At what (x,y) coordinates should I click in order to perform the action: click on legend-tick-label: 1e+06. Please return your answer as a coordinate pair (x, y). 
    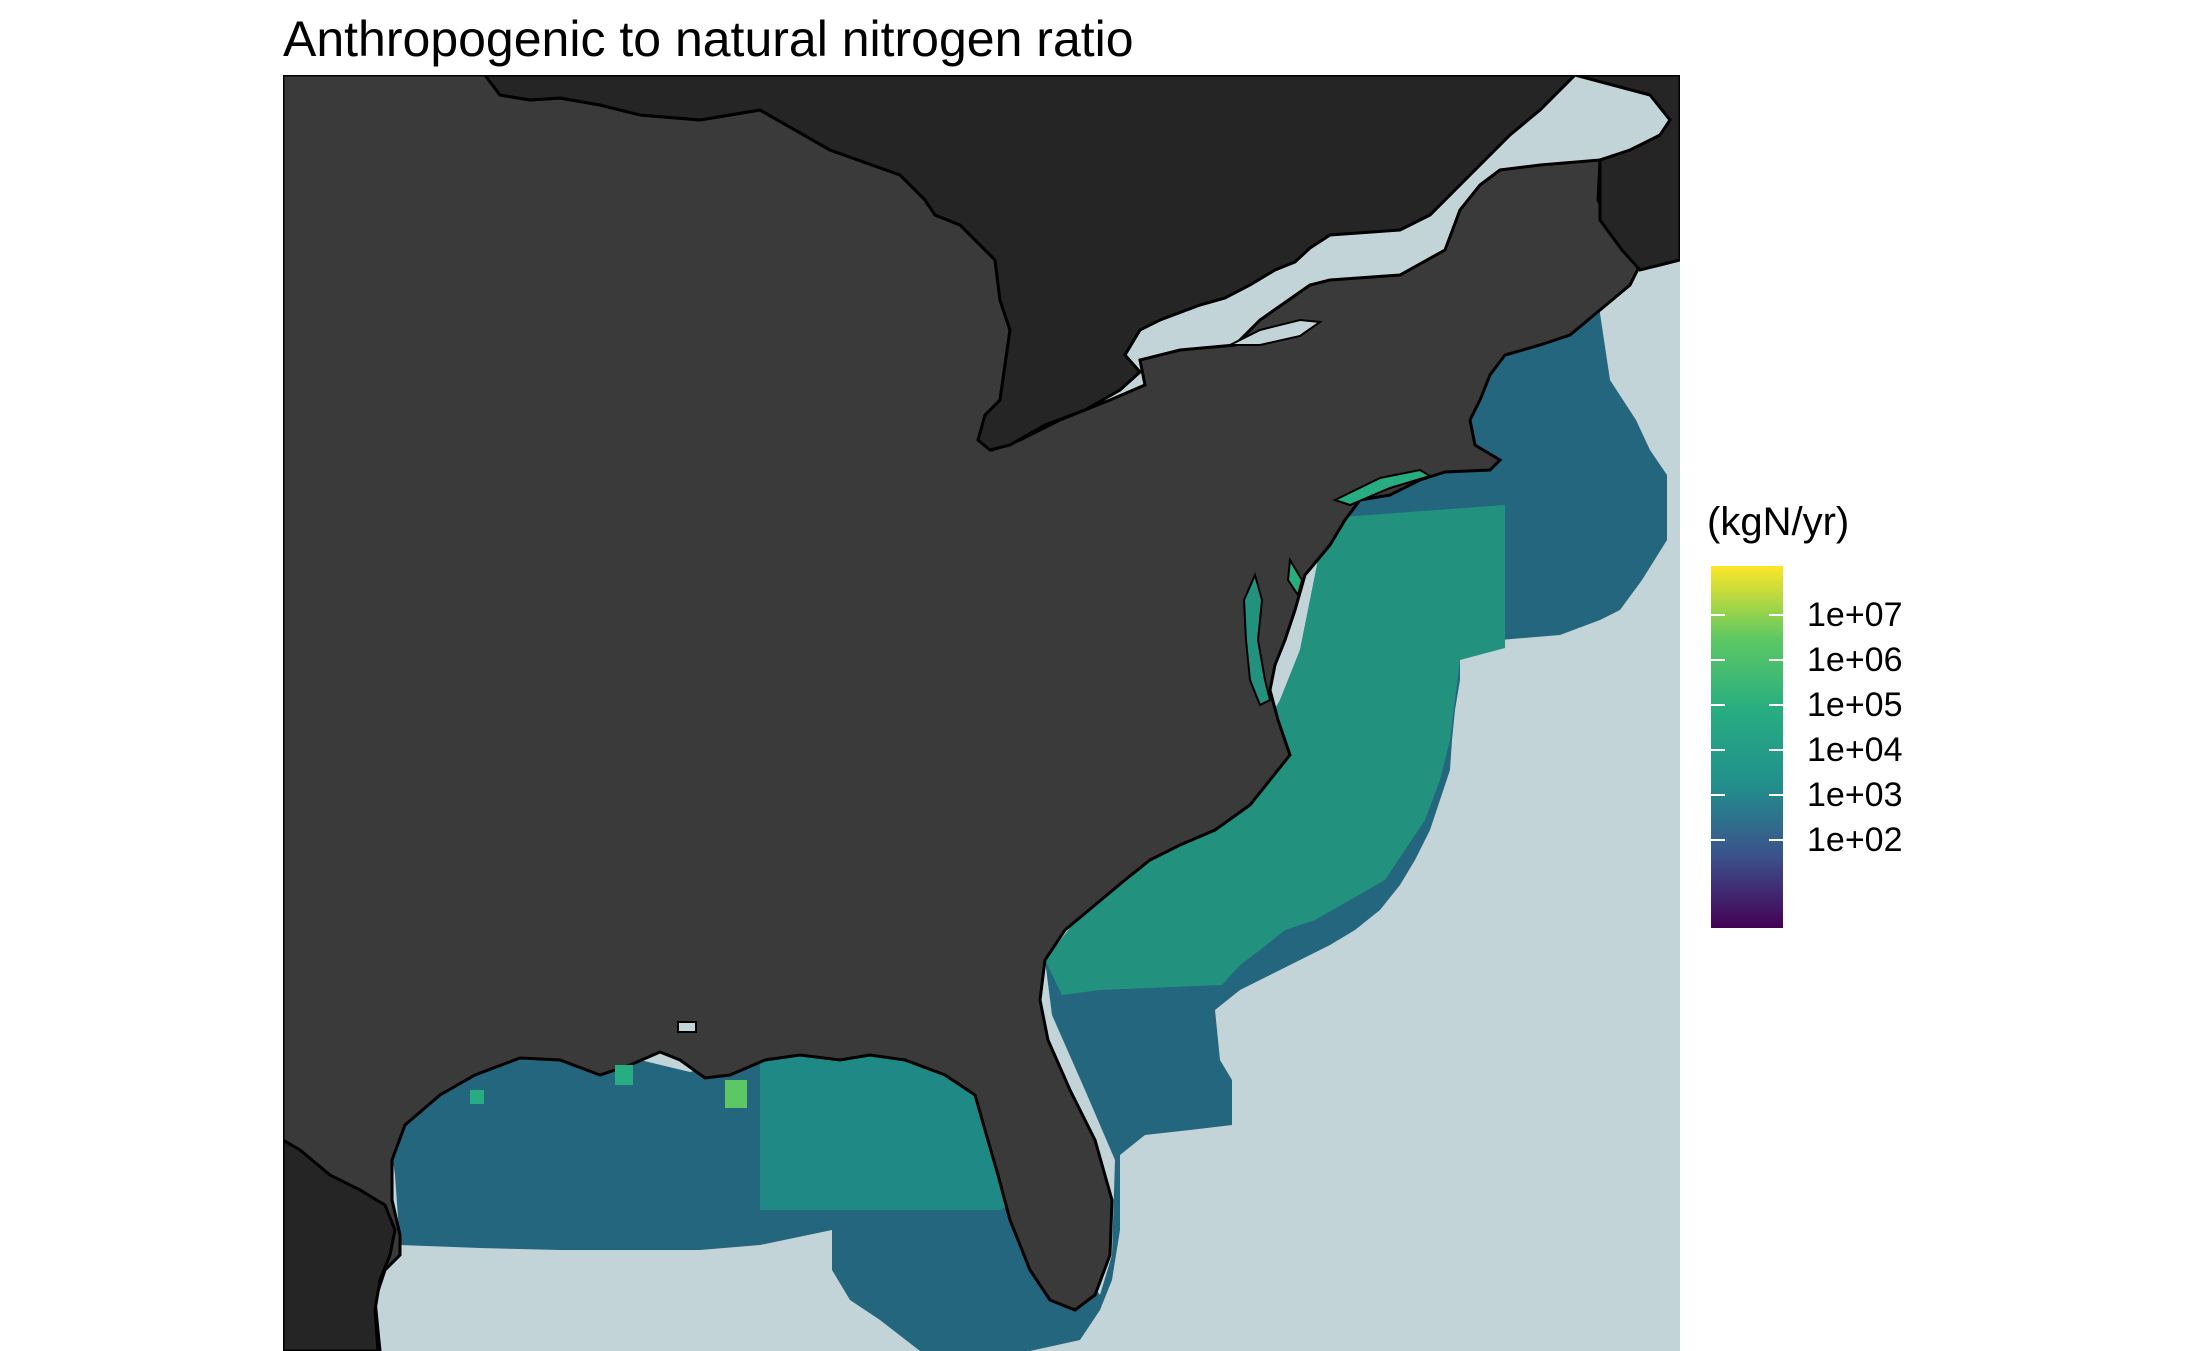
    Looking at the image, I should click on (1855, 660).